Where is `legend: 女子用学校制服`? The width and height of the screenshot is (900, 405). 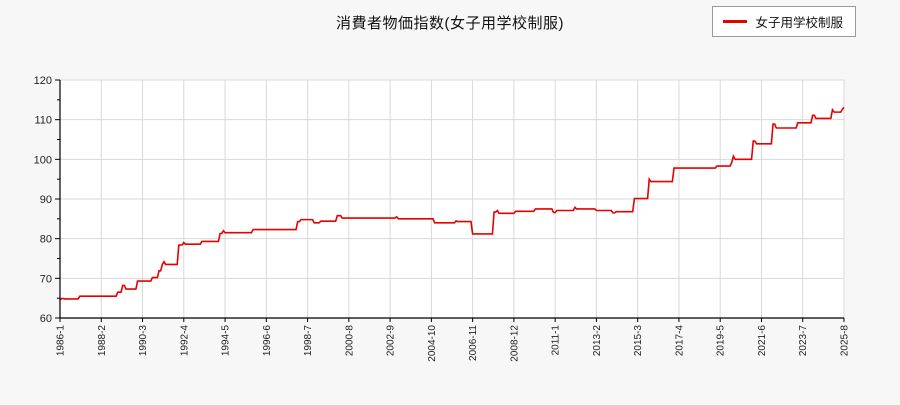
legend: 女子用学校制服 is located at coordinates (784, 21).